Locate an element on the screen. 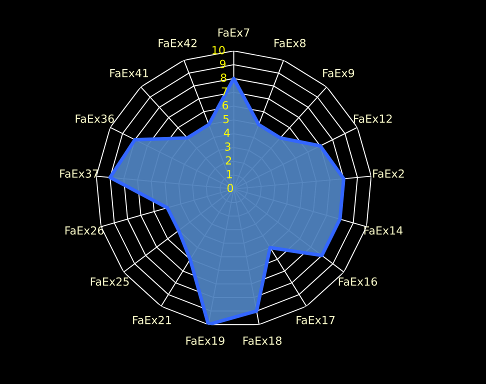 This screenshot has width=486, height=384. spoke-label: FaEx14 is located at coordinates (383, 230).